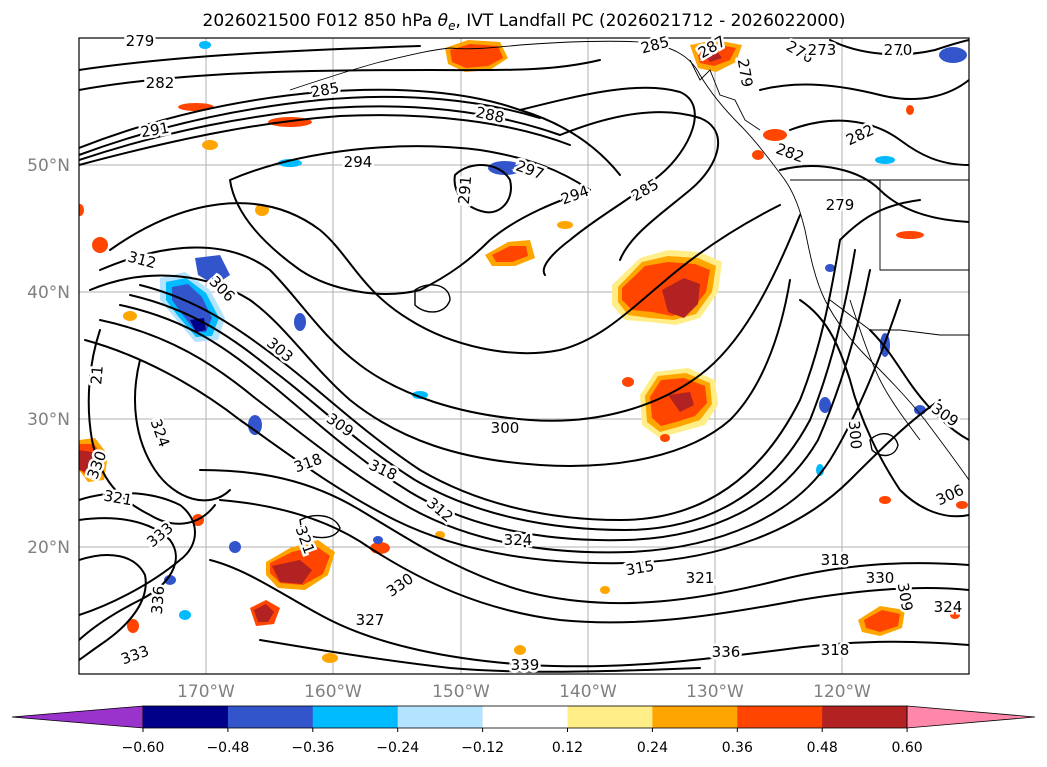  Describe the element at coordinates (48, 166) in the screenshot. I see `lat-label: 50°N` at that location.